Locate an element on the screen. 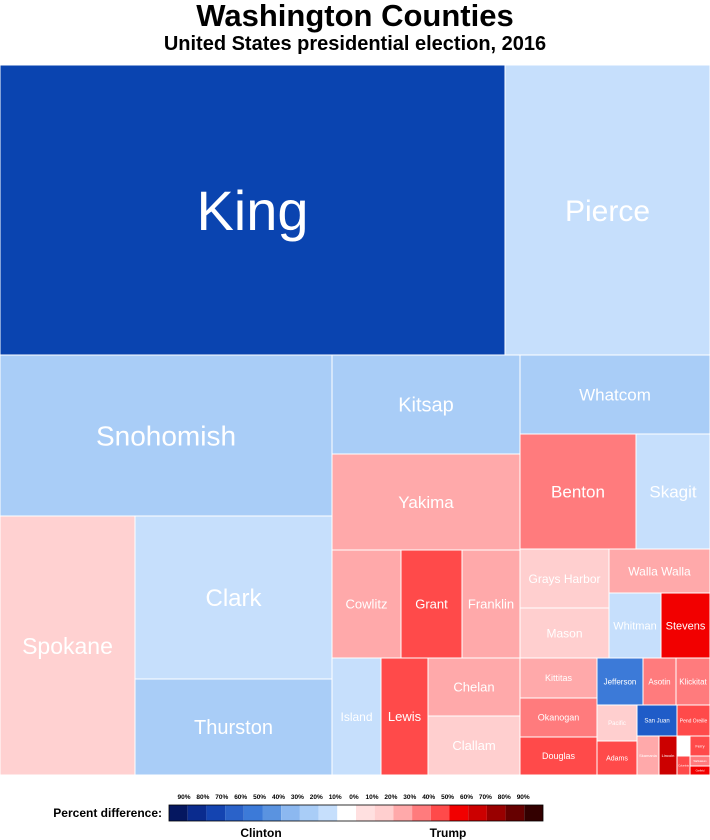 The image size is (710, 840). county-label-yakima: Yakima is located at coordinates (426, 502).